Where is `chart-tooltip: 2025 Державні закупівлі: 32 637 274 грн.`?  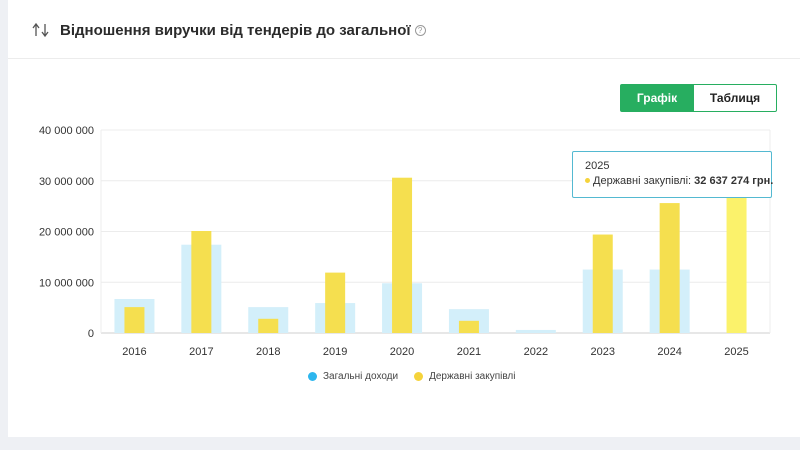 chart-tooltip: 2025 Державні закупівлі: 32 637 274 грн. is located at coordinates (673, 174).